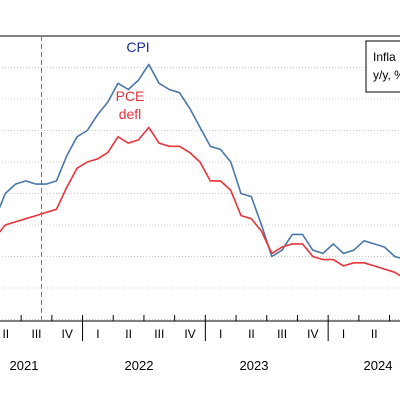  Describe the element at coordinates (254, 365) in the screenshot. I see `year-label: 2023` at that location.